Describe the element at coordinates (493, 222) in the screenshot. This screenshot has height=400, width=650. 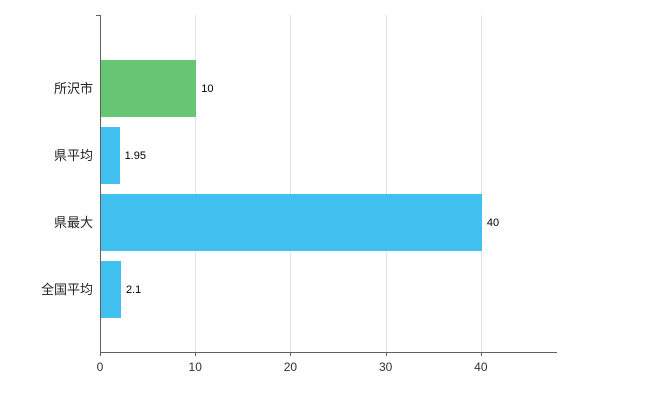
I see `bar-value-label: 40` at that location.